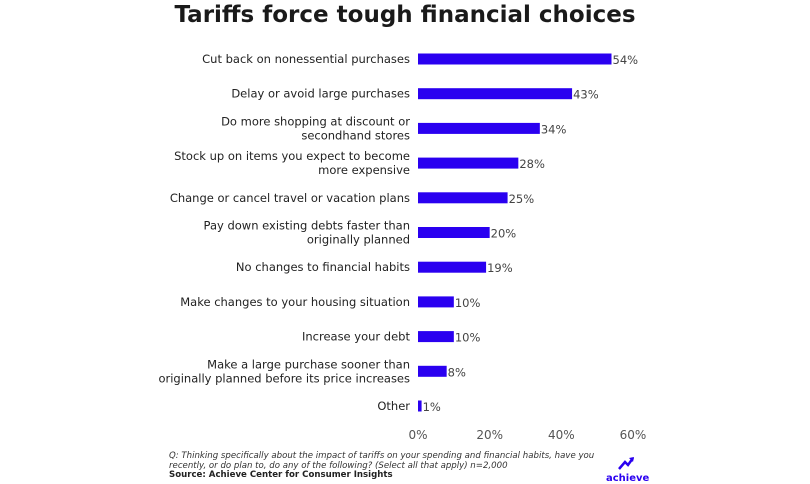 This screenshot has width=810, height=484. I want to click on category-label: Delay or avoid large purchases, so click(320, 94).